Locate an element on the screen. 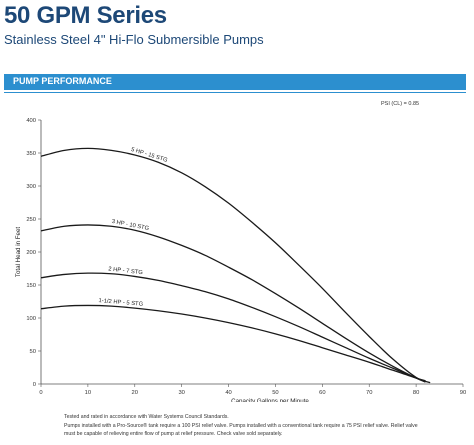 Image resolution: width=474 pixels, height=445 pixels. x-tick-label: 20 is located at coordinates (135, 393).